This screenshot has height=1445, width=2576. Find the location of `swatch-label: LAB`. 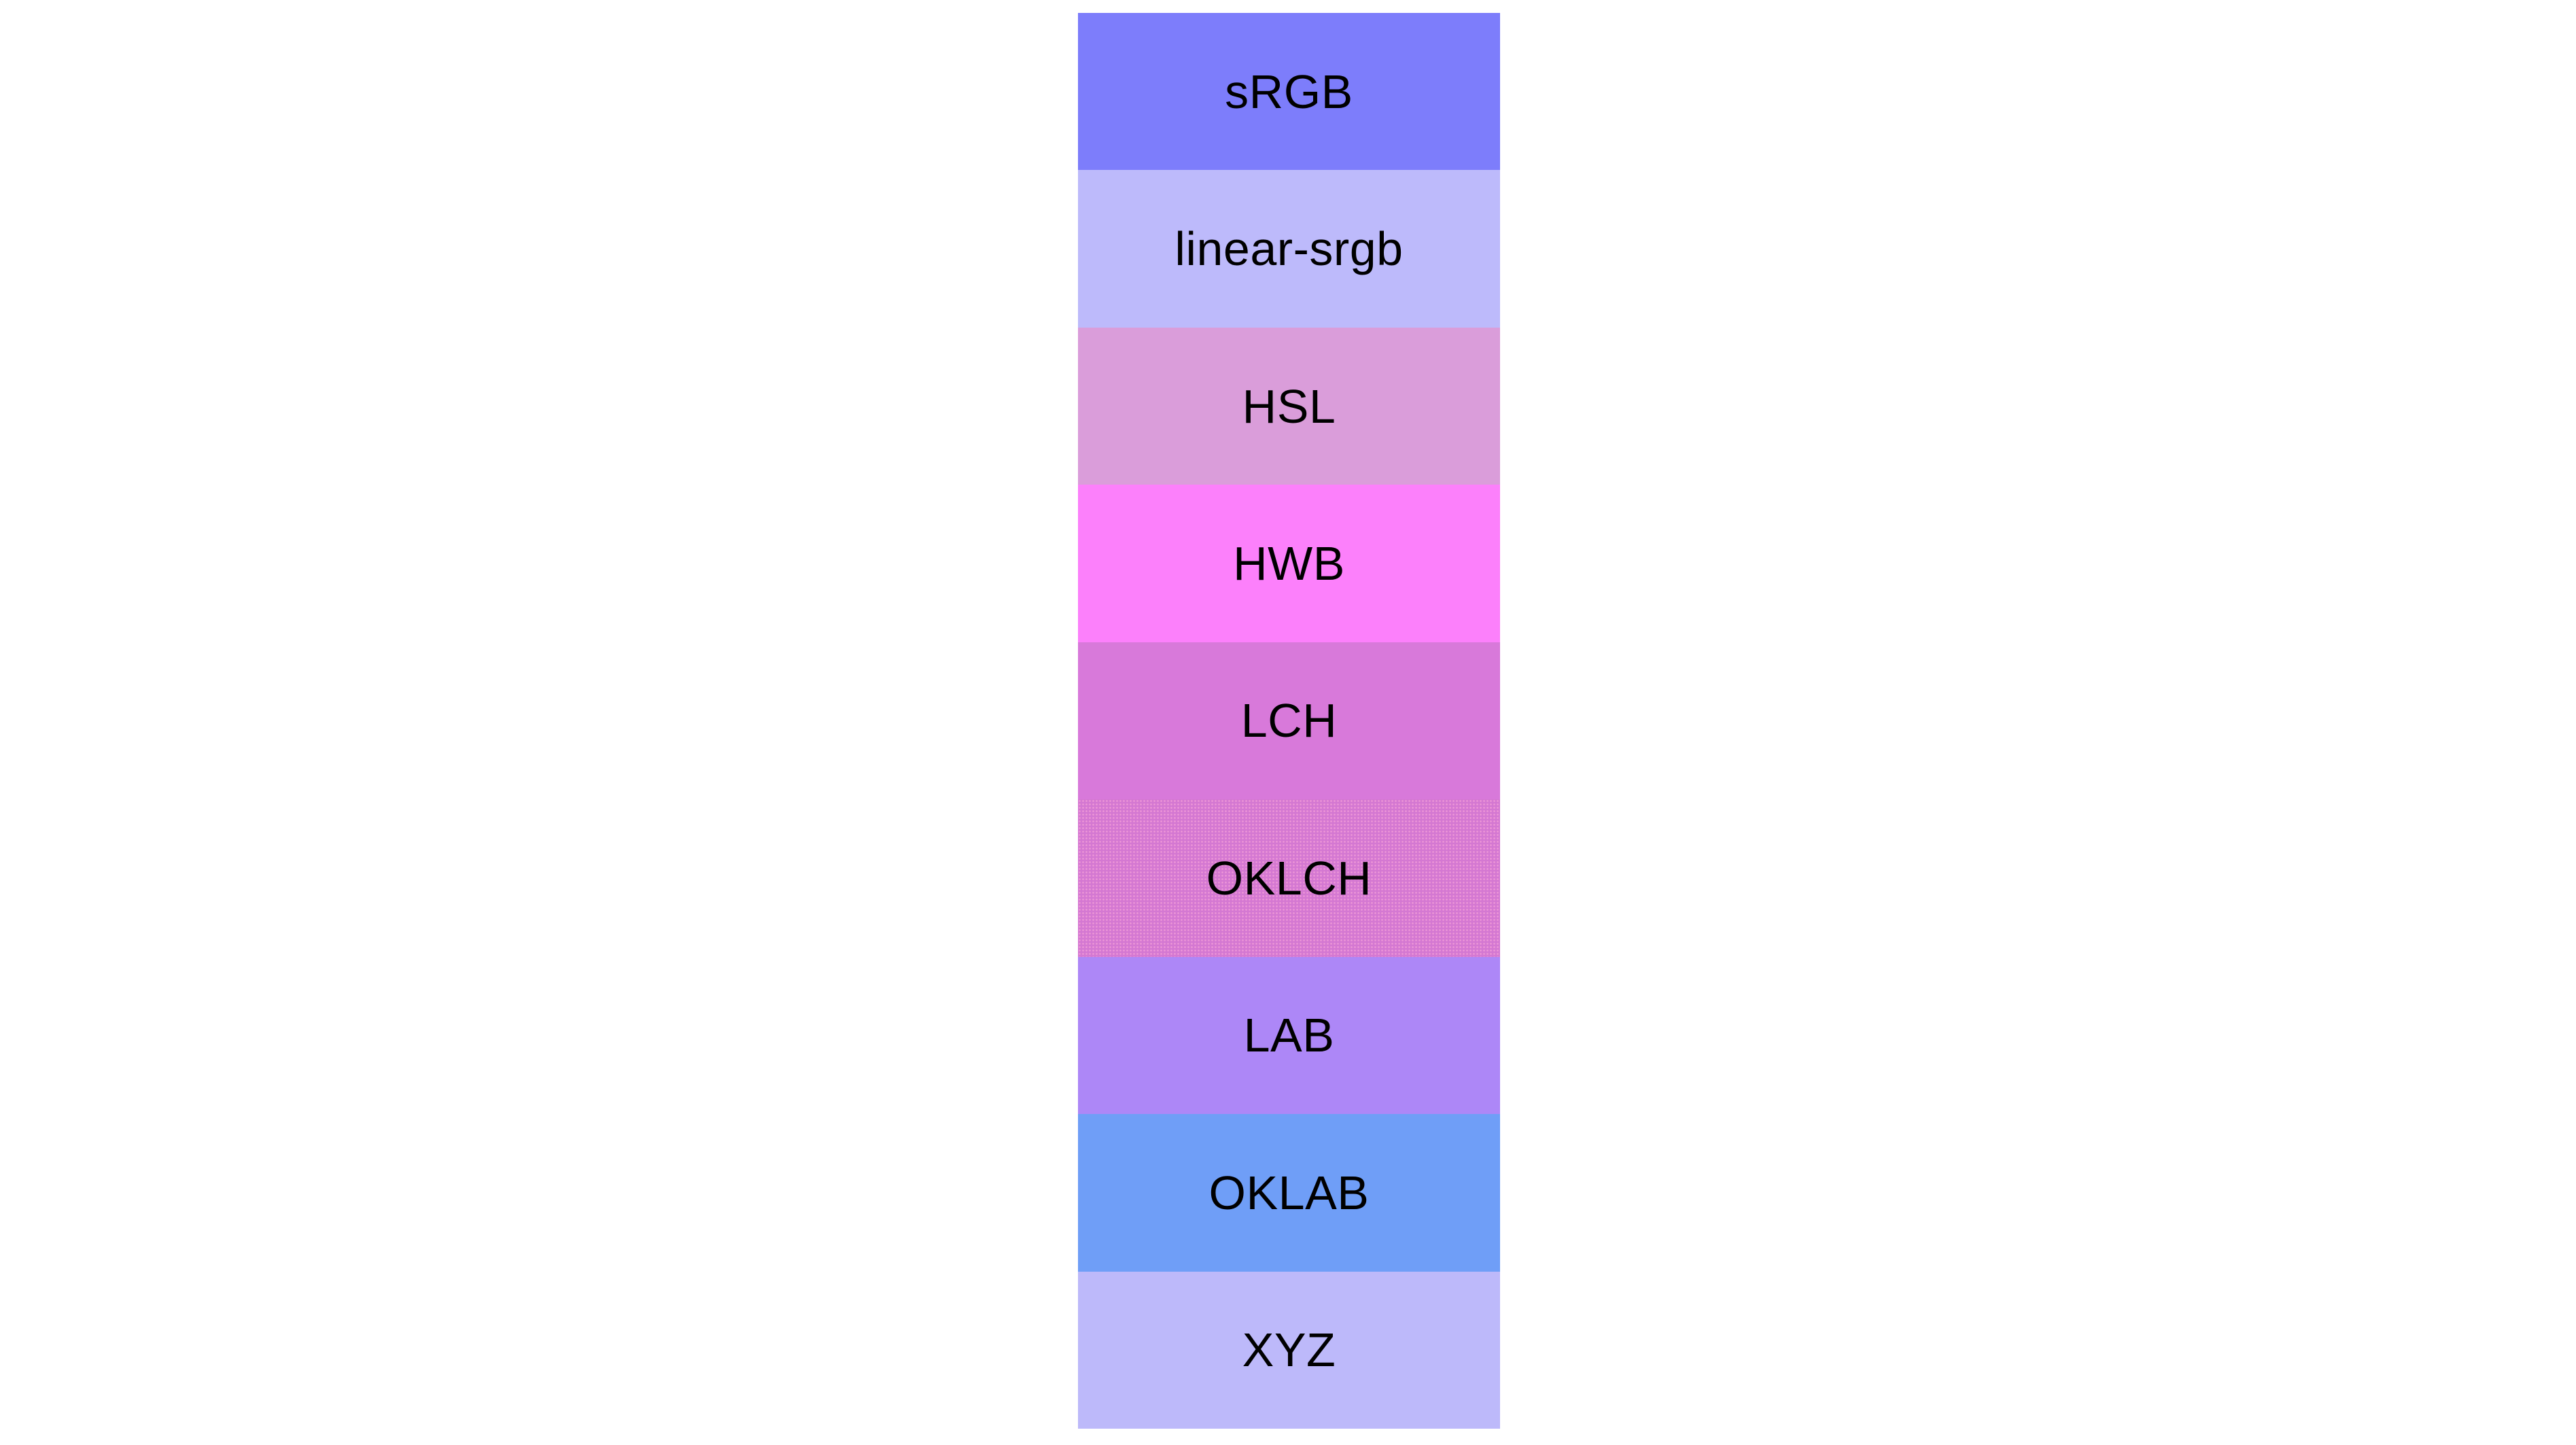

swatch-label: LAB is located at coordinates (1289, 1035).